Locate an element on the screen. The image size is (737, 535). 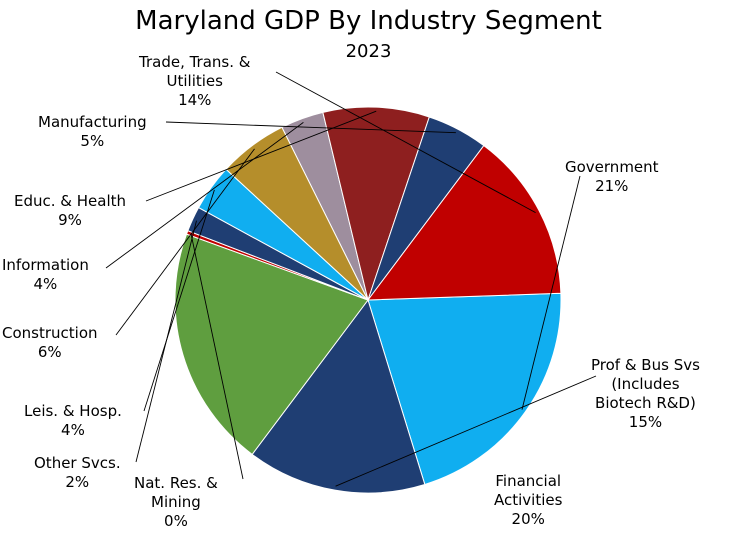
slice-label-text: Other Svcs. is located at coordinates (77, 463).